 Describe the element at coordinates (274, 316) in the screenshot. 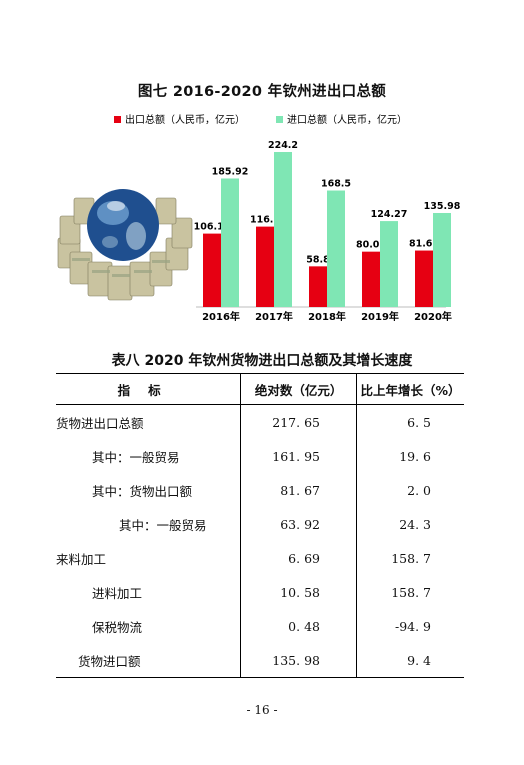

I see `x-tick-label: 2017年` at that location.